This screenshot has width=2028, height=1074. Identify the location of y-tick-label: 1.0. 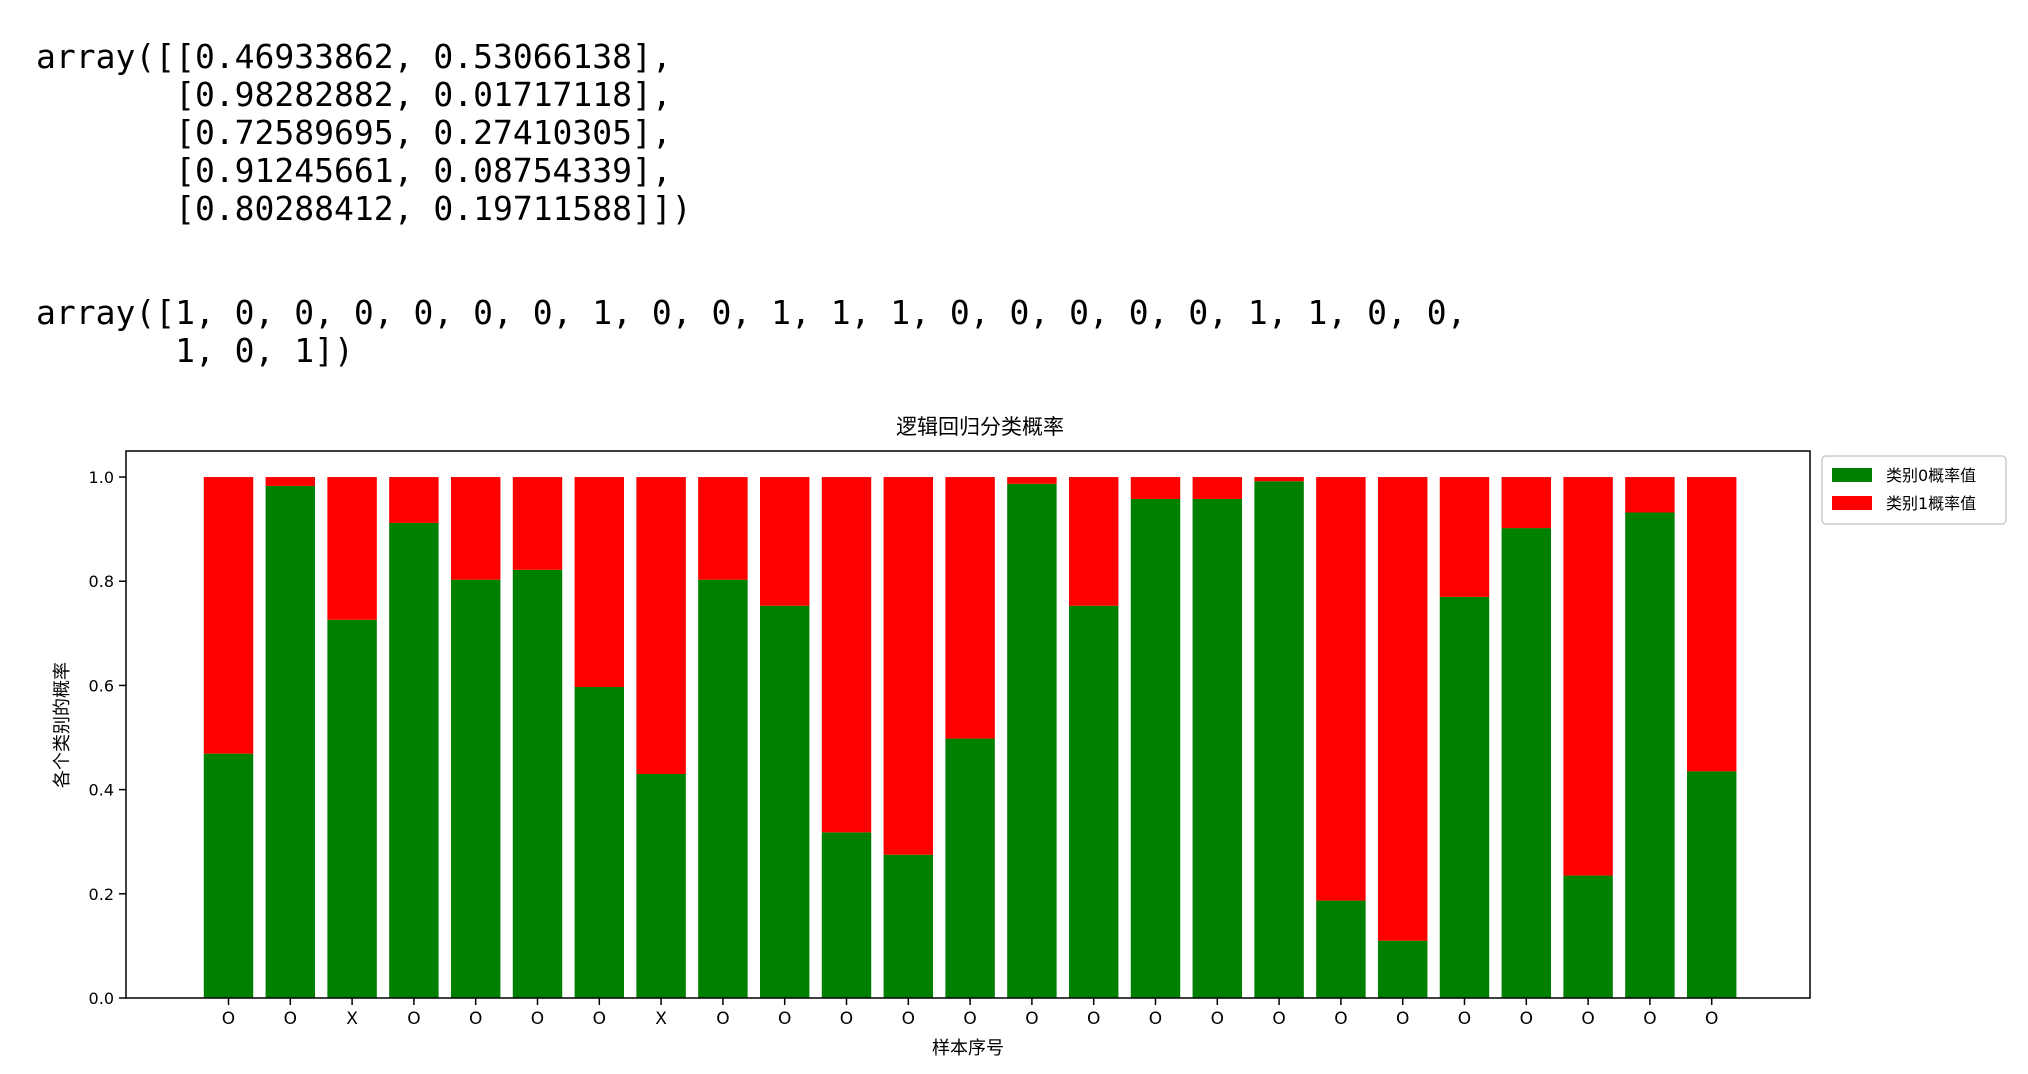
(101, 477).